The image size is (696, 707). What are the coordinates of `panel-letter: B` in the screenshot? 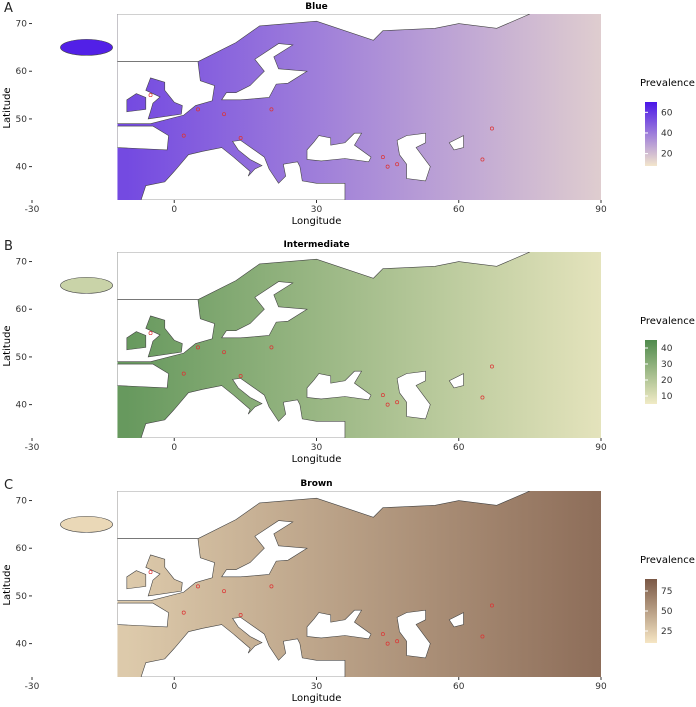 It's located at (8, 246).